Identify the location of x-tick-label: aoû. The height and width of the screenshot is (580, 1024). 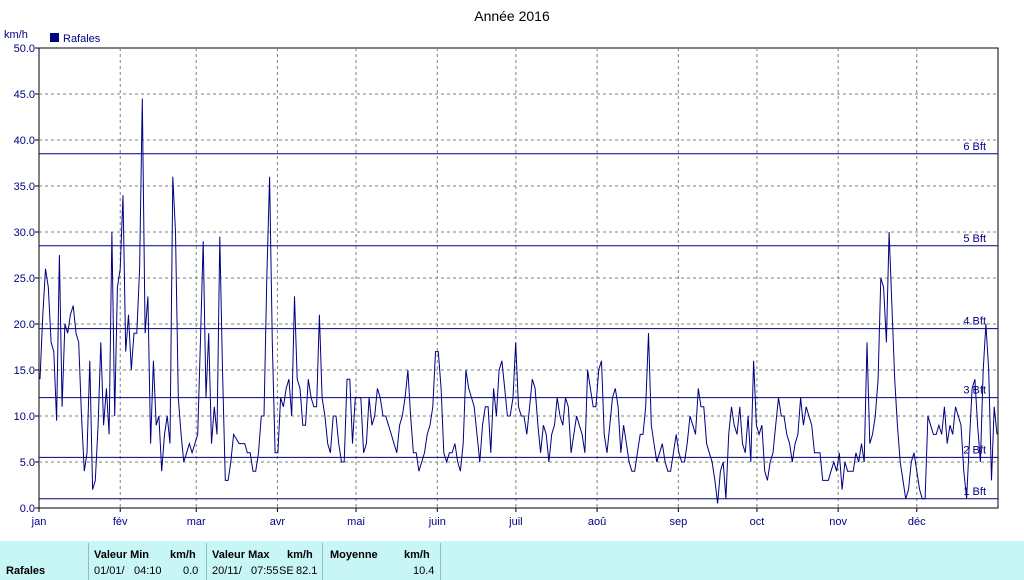
(597, 522).